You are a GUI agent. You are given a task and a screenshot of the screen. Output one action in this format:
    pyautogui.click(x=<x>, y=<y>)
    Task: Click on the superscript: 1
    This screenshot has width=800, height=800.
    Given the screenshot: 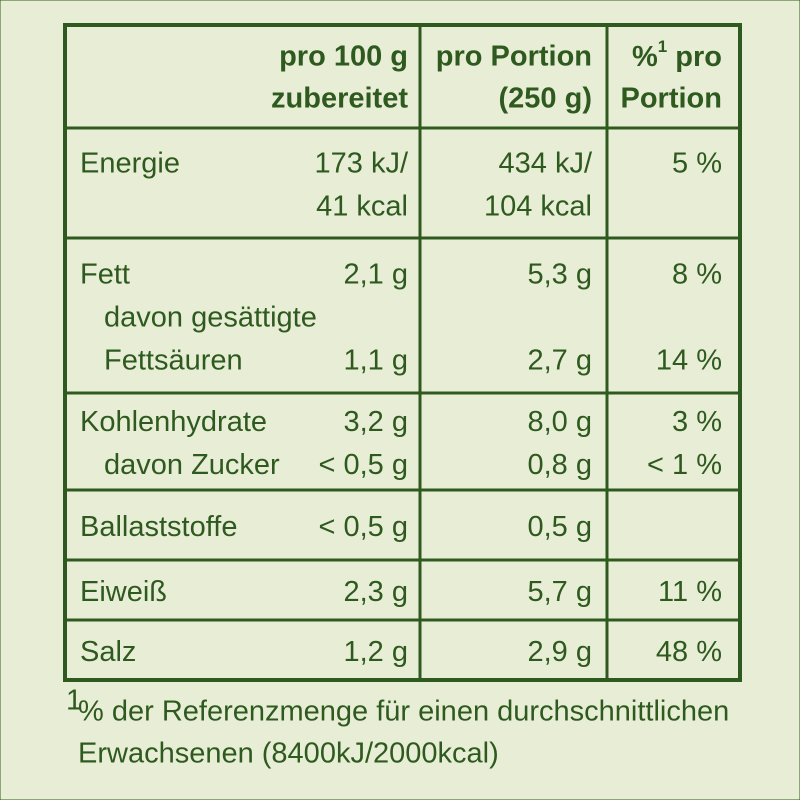 What is the action you would take?
    pyautogui.click(x=662, y=46)
    